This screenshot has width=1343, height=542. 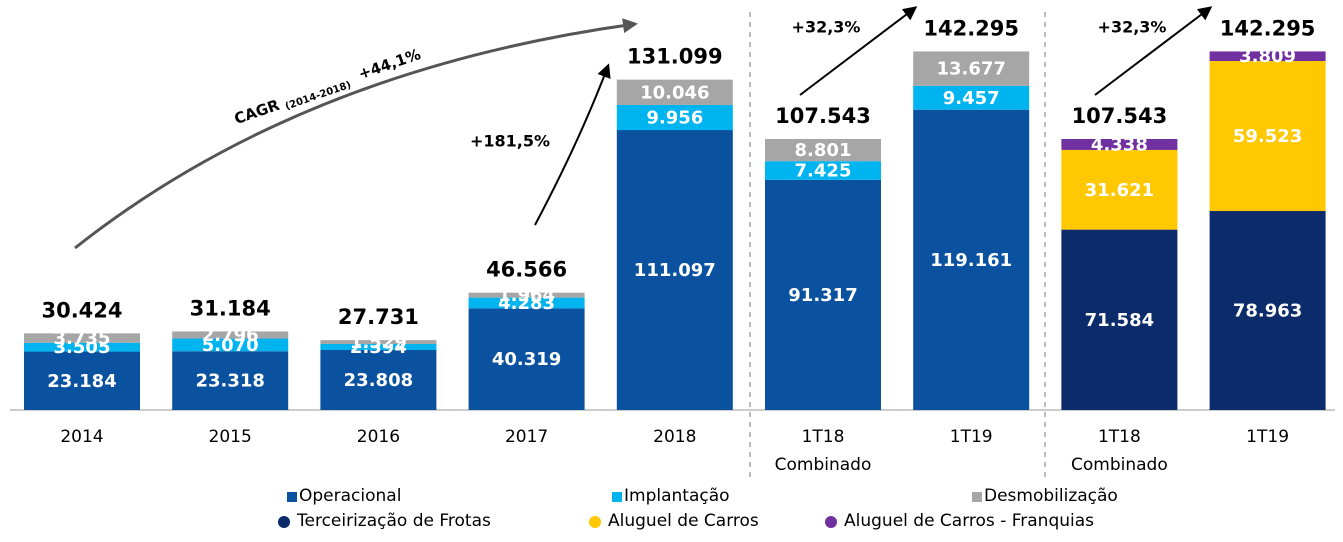 I want to click on value-label: 4.338, so click(x=1119, y=144).